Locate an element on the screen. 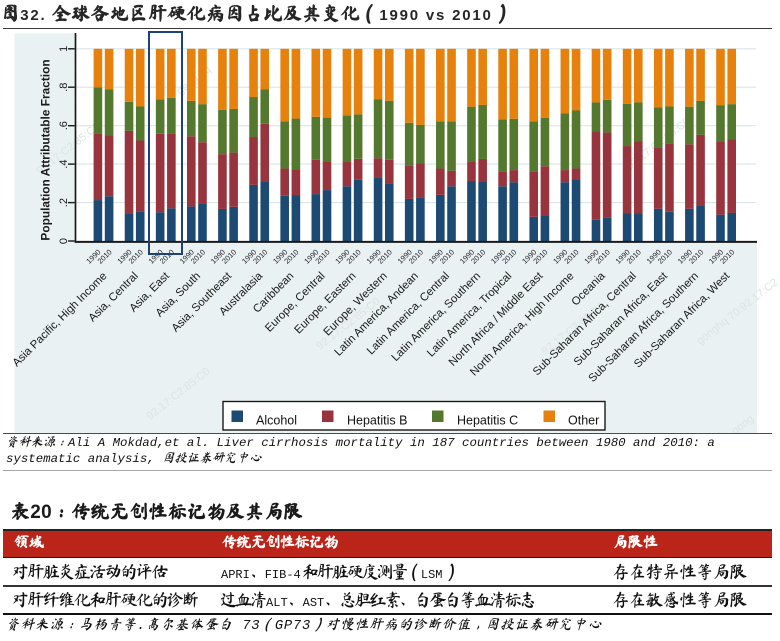 The image size is (780, 641). svg-text: .6 is located at coordinates (64, 125).